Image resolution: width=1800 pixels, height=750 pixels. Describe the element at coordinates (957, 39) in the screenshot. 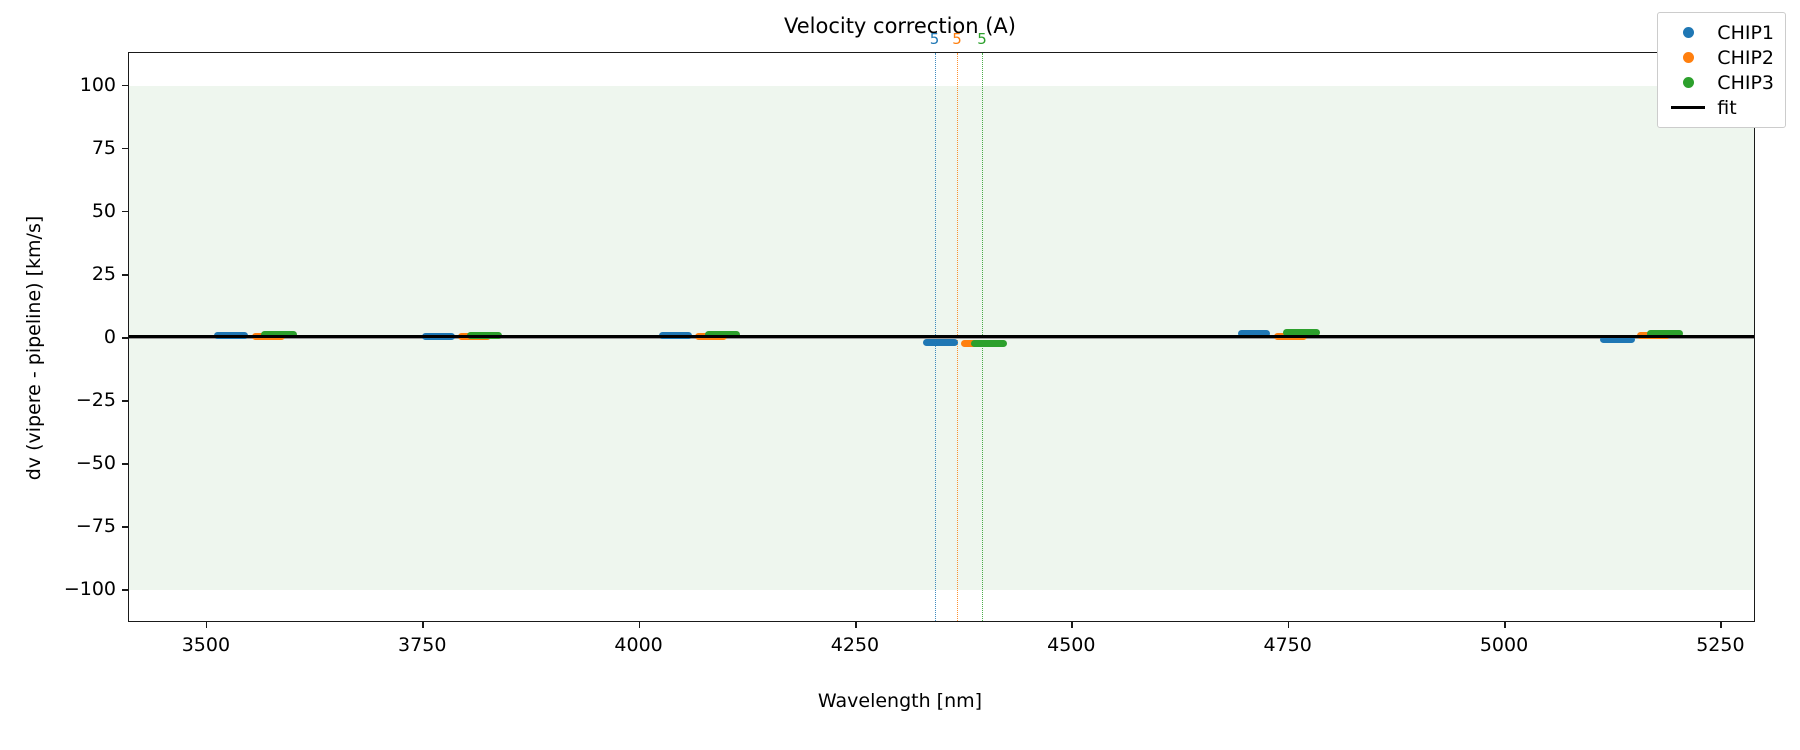

I see `vertical-marker-label-2: 5` at that location.